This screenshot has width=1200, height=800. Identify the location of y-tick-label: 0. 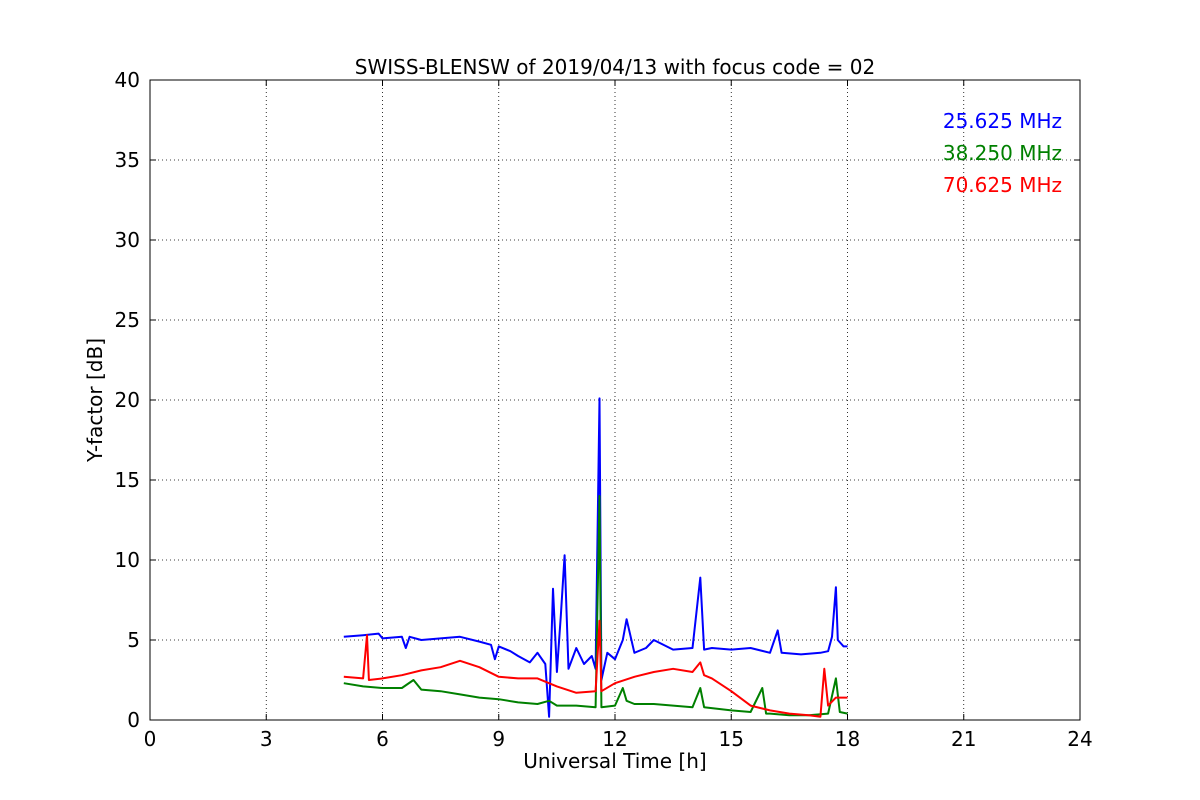
(133, 720).